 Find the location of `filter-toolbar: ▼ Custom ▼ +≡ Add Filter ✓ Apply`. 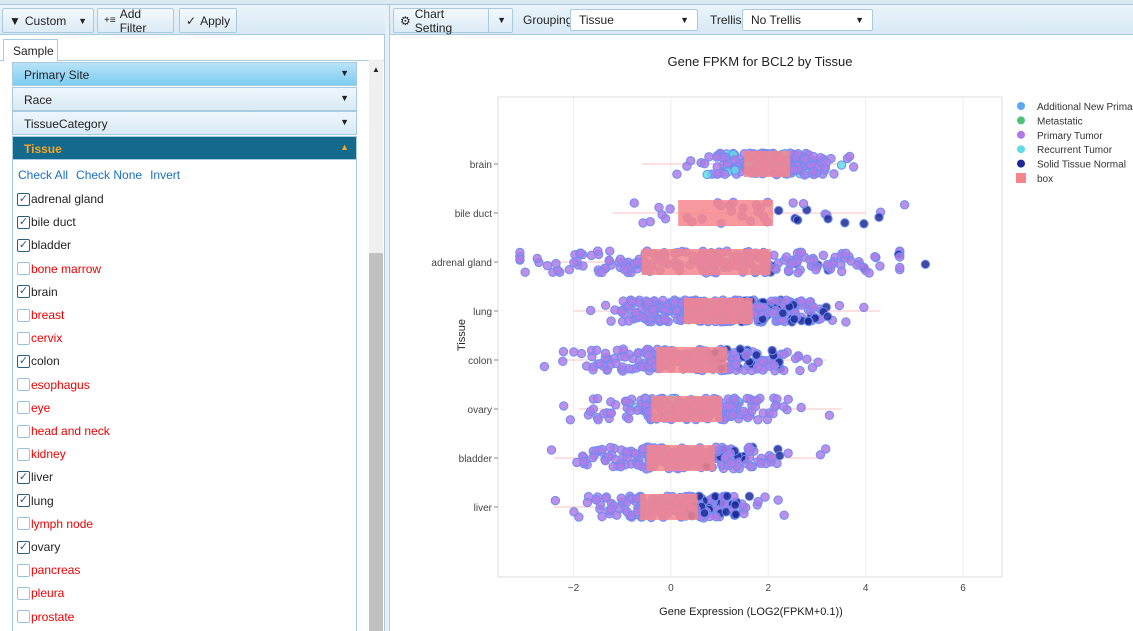

filter-toolbar: ▼ Custom ▼ +≡ Add Filter ✓ Apply is located at coordinates (192, 20).